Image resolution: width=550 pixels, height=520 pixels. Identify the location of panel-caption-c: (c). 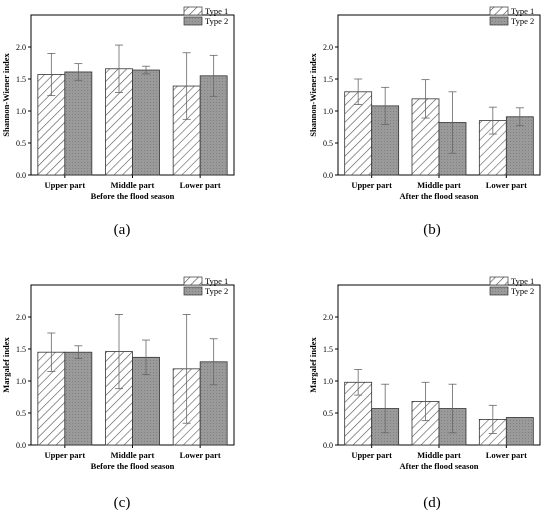
(122, 503).